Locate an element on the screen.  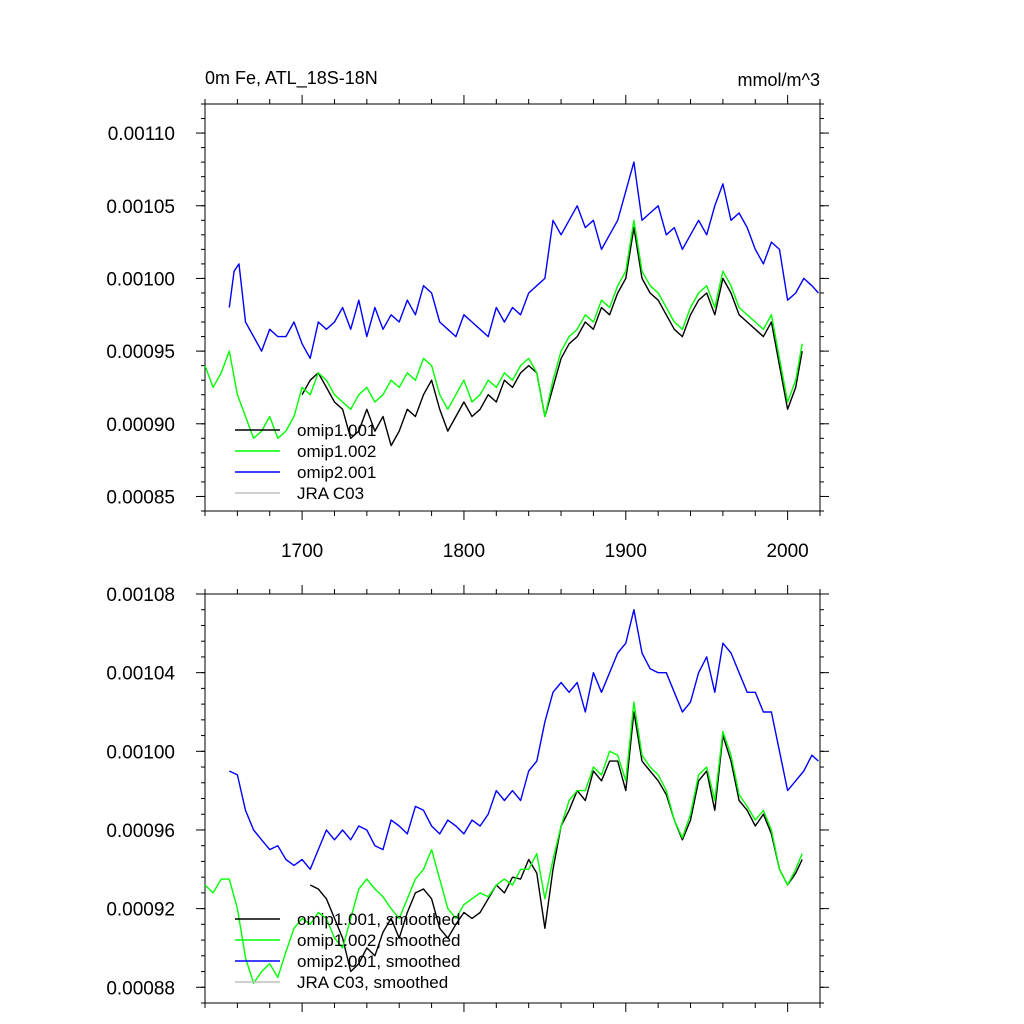
top-legend-label: omip1.002 is located at coordinates (336, 451).